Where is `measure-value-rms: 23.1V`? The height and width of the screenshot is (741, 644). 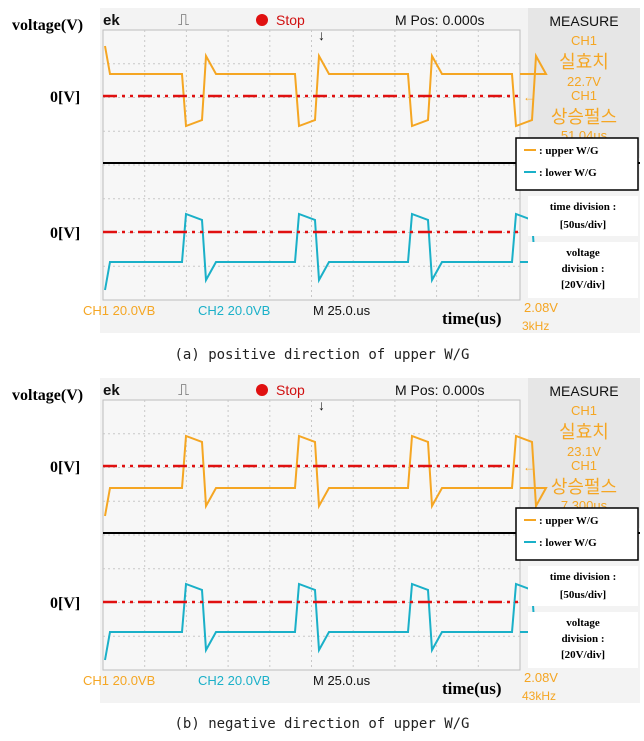
measure-value-rms: 23.1V is located at coordinates (584, 451).